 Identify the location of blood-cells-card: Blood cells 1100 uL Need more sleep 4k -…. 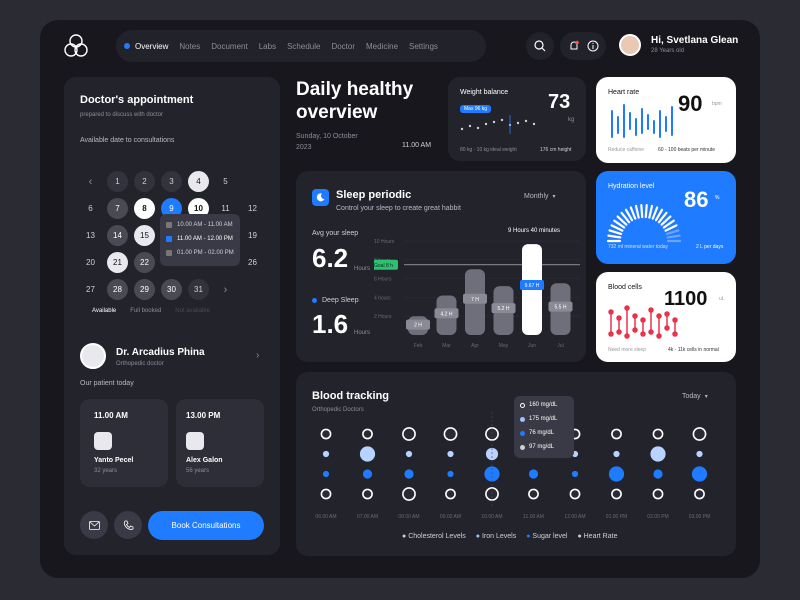
(666, 317).